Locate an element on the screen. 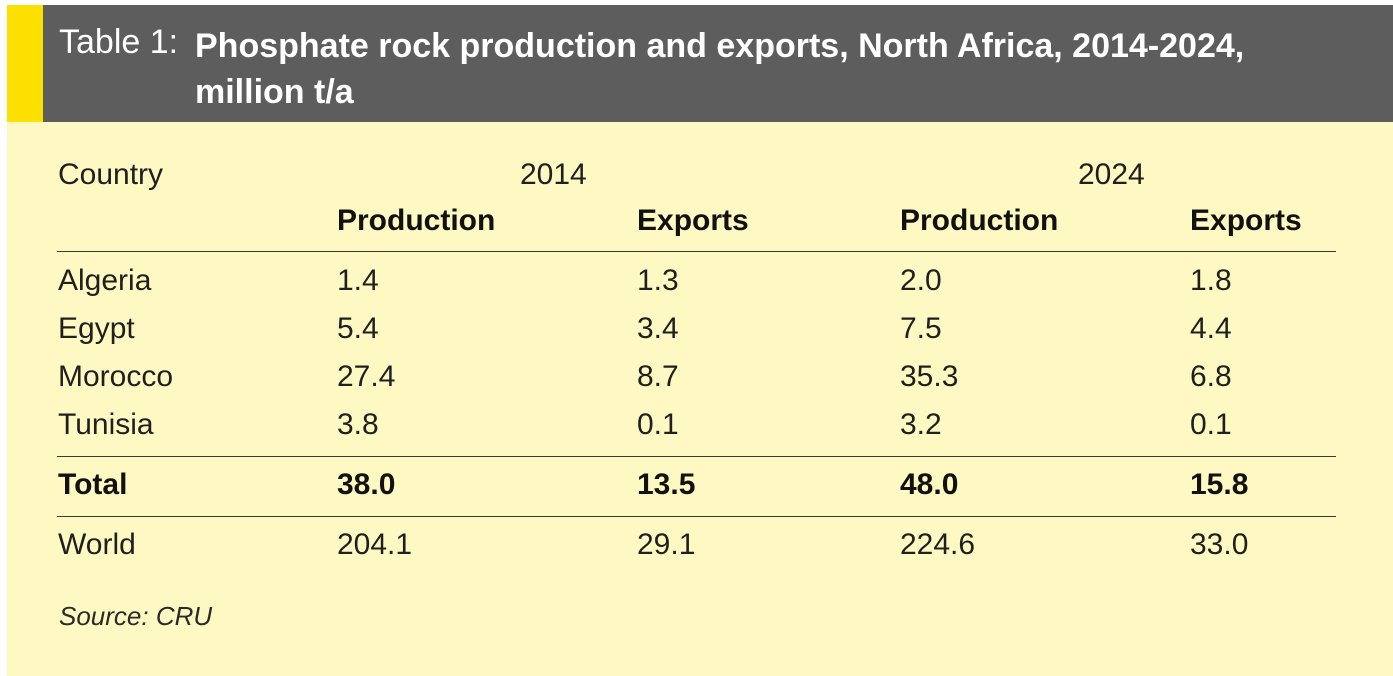 The width and height of the screenshot is (1393, 676). total-label: Total is located at coordinates (93, 484).